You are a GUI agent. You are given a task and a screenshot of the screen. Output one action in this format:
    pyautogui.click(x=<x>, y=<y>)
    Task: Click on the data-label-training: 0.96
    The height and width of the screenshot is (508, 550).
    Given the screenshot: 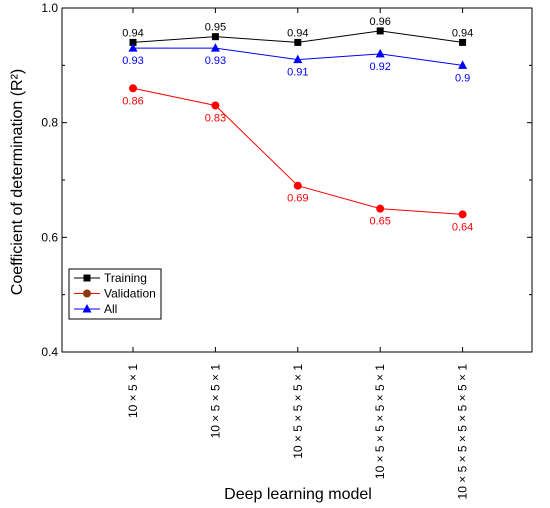 What is the action you would take?
    pyautogui.click(x=379, y=22)
    